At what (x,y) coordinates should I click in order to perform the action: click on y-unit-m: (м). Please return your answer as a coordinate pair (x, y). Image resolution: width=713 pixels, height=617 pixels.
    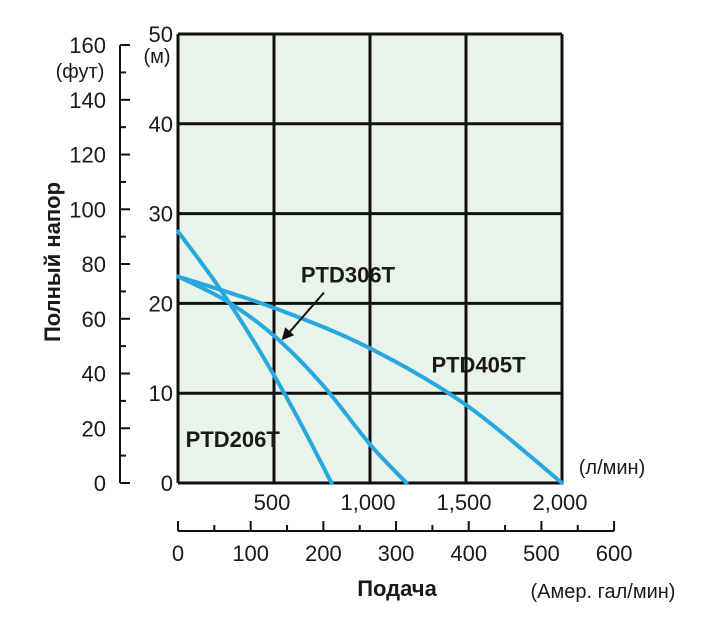
    Looking at the image, I should click on (156, 57).